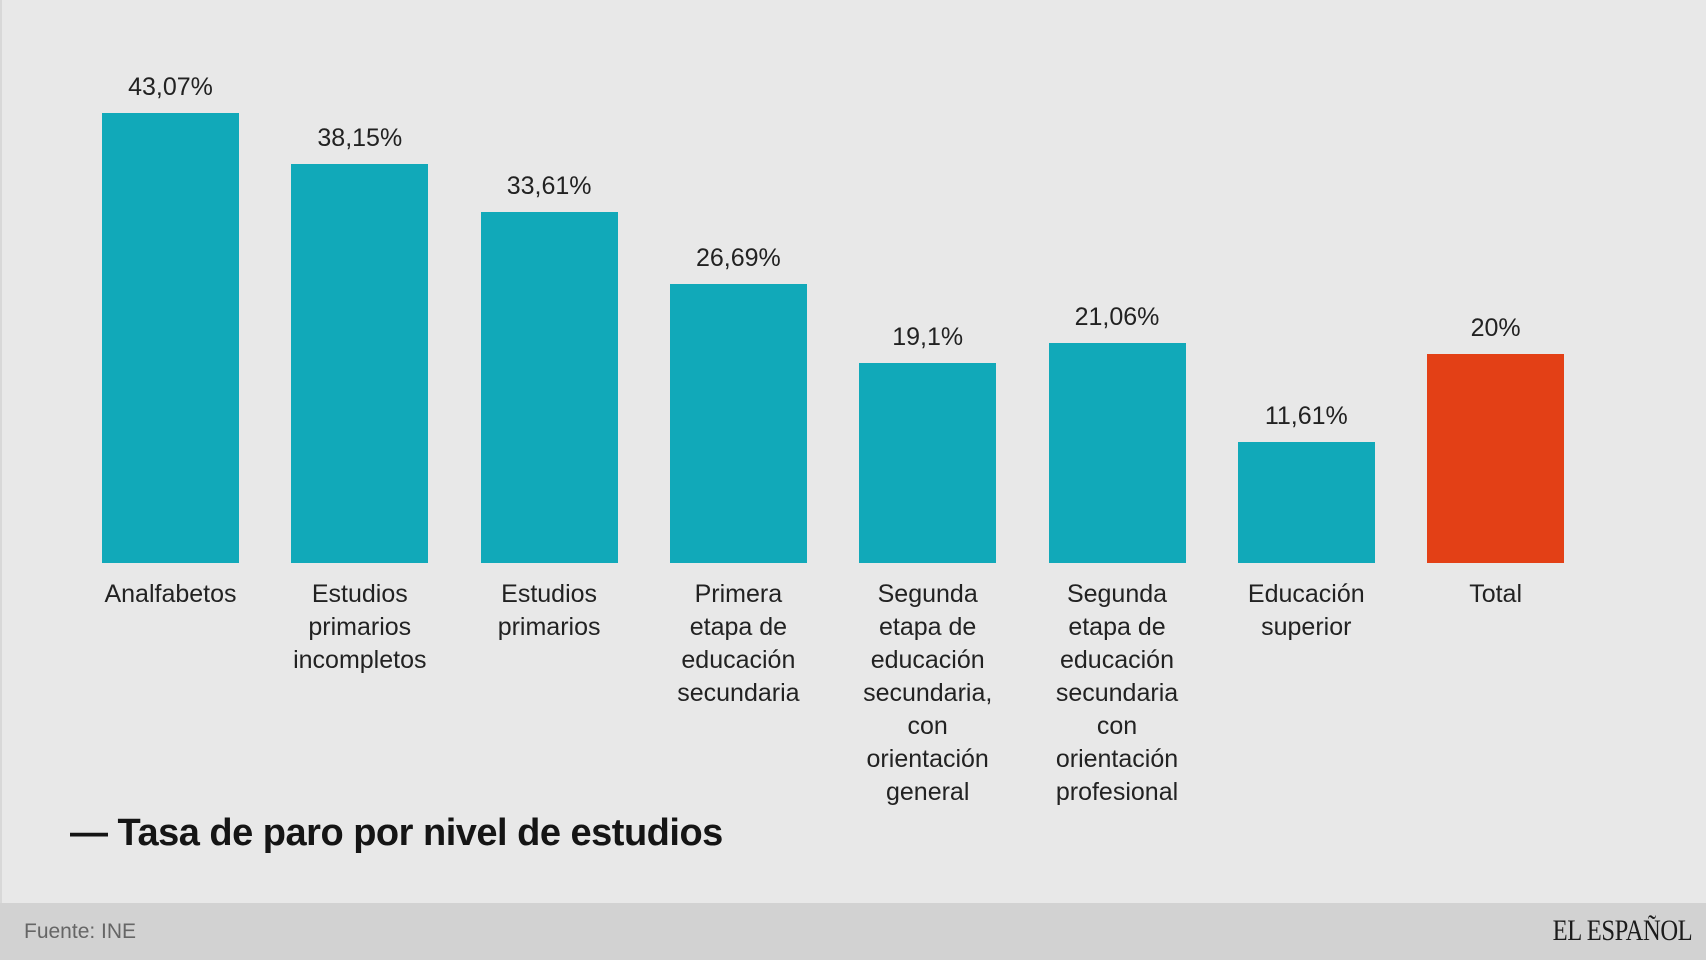 This screenshot has height=960, width=1706. Describe the element at coordinates (360, 660) in the screenshot. I see `category-label-line: incompletos` at that location.